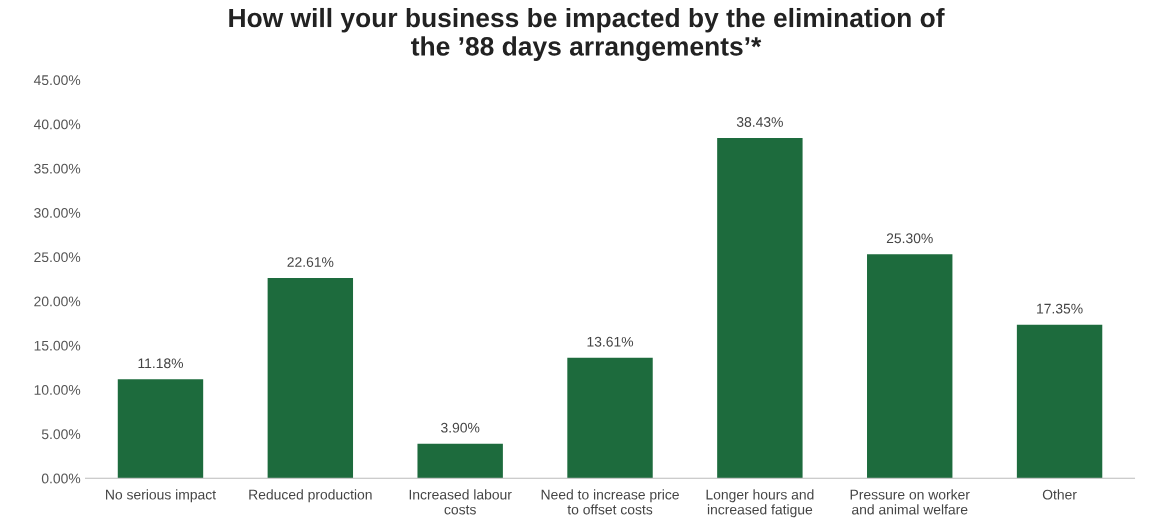  What do you see at coordinates (460, 427) in the screenshot?
I see `data-label: 3.90%` at bounding box center [460, 427].